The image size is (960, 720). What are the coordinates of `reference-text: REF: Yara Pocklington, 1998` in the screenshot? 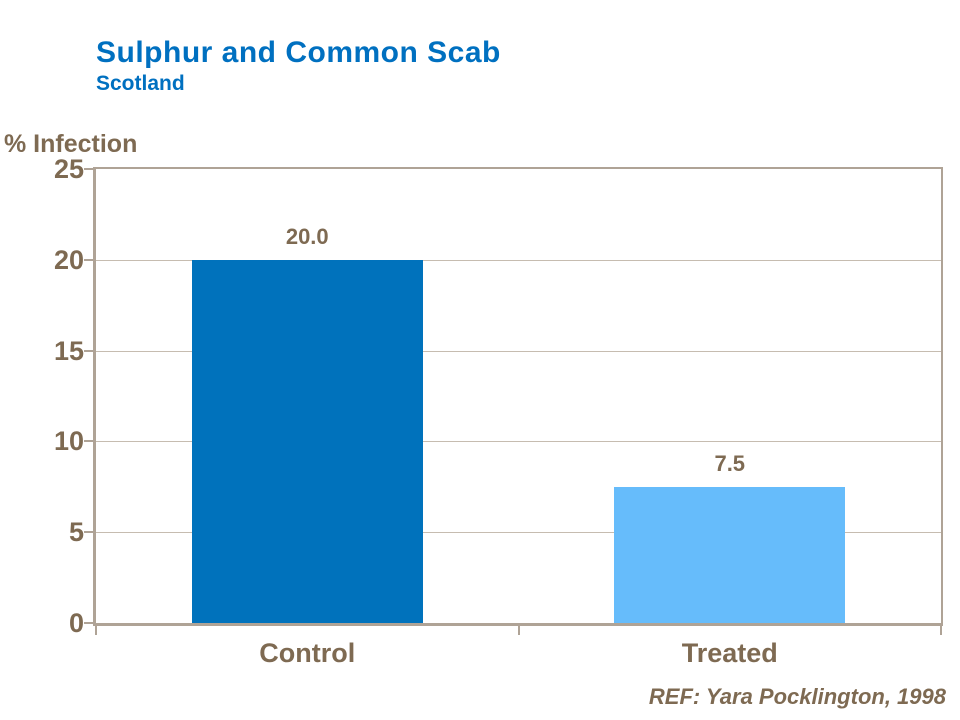 It's located at (797, 696).